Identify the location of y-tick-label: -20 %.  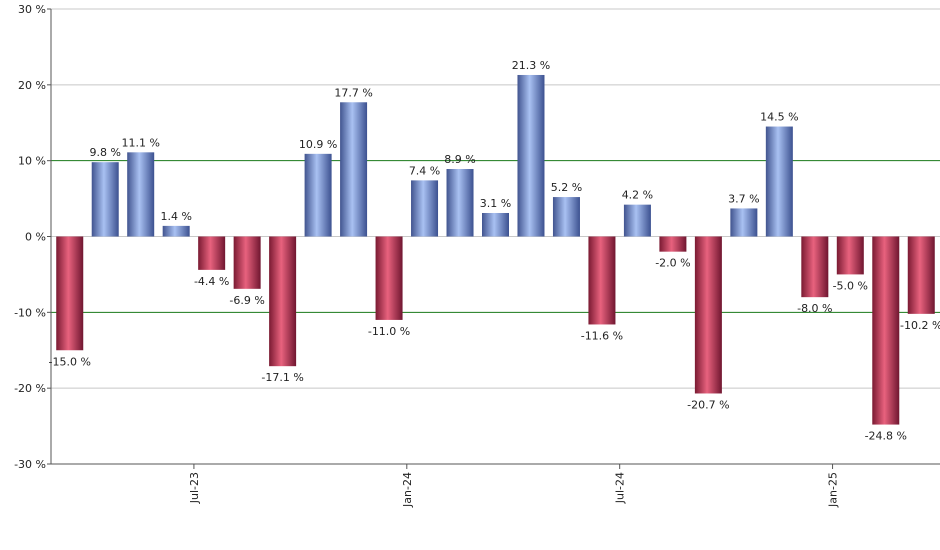
(30, 388).